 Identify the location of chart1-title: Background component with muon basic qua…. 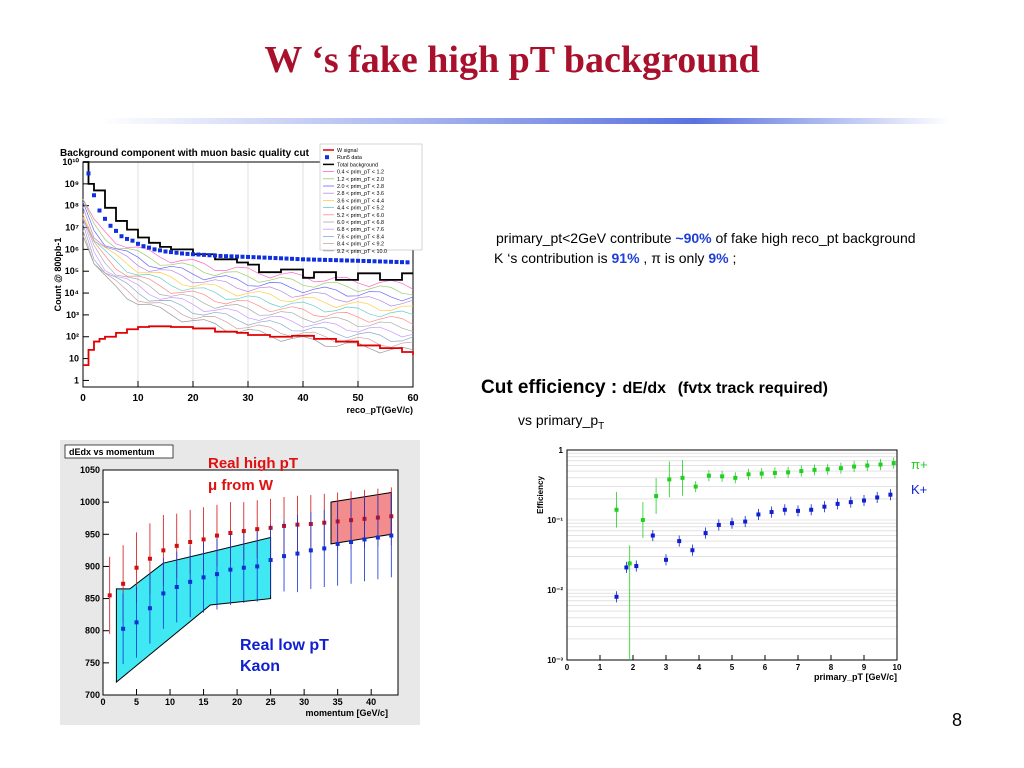
(185, 153).